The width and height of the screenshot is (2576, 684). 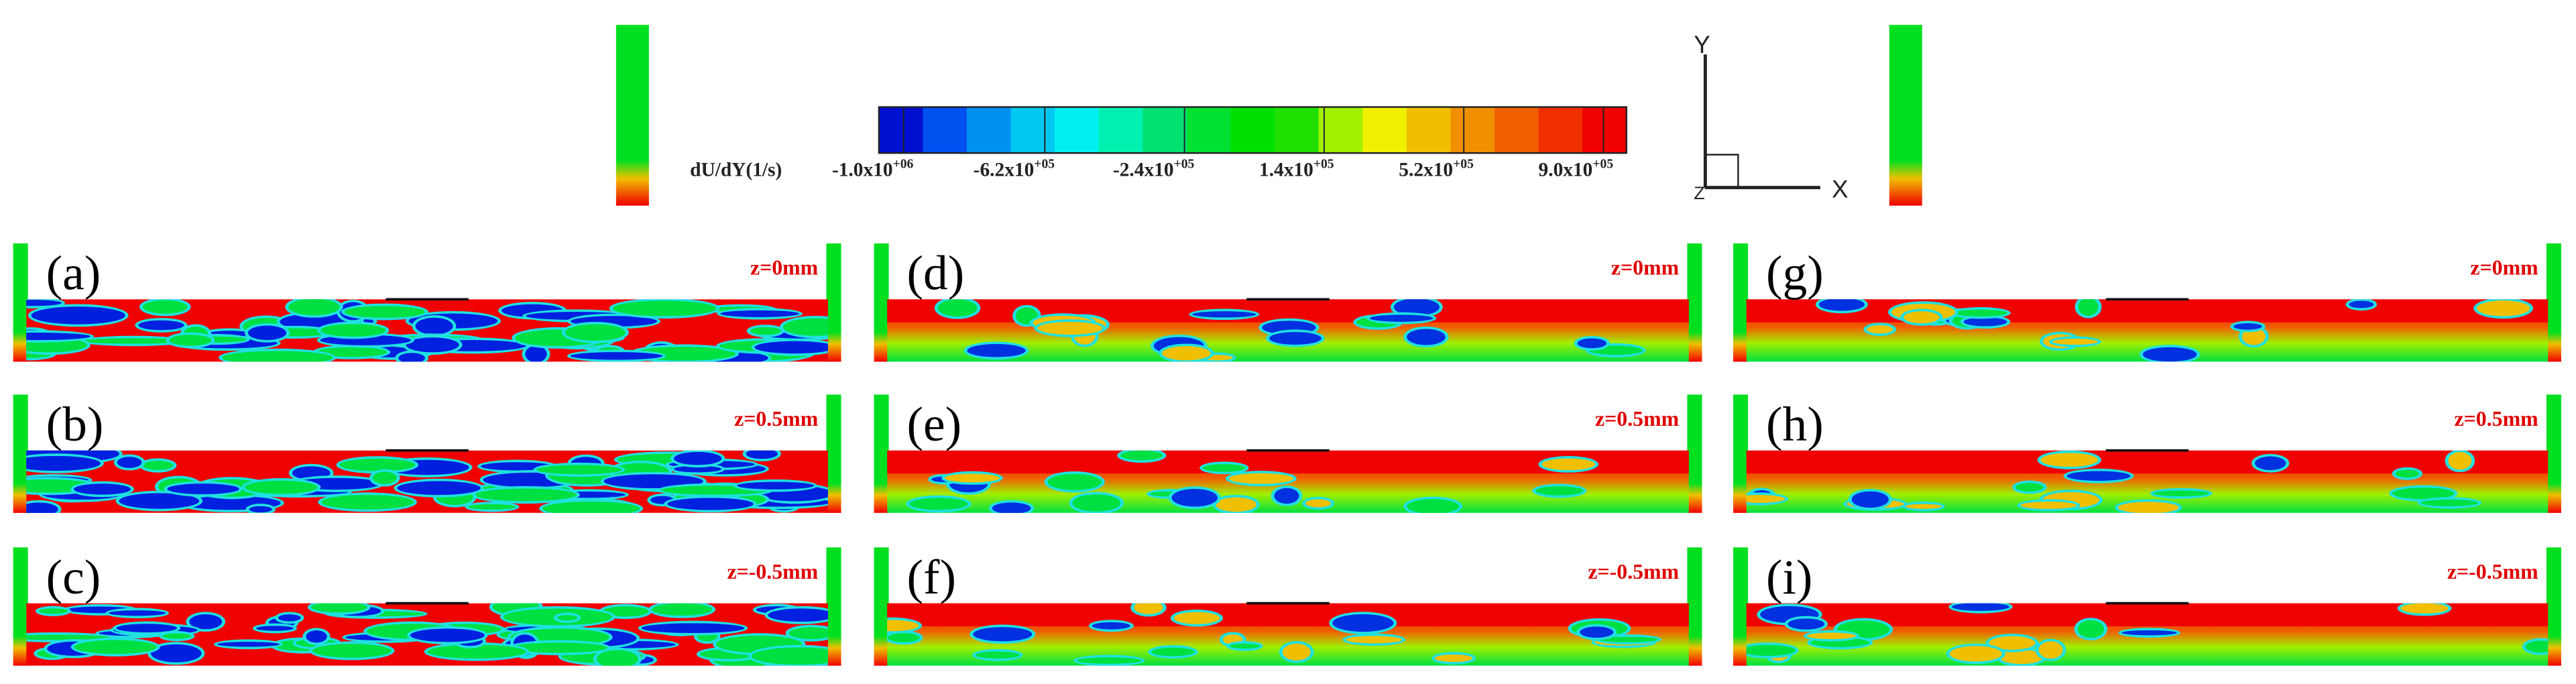 I want to click on tick-base: 9.0x10, so click(x=1566, y=170).